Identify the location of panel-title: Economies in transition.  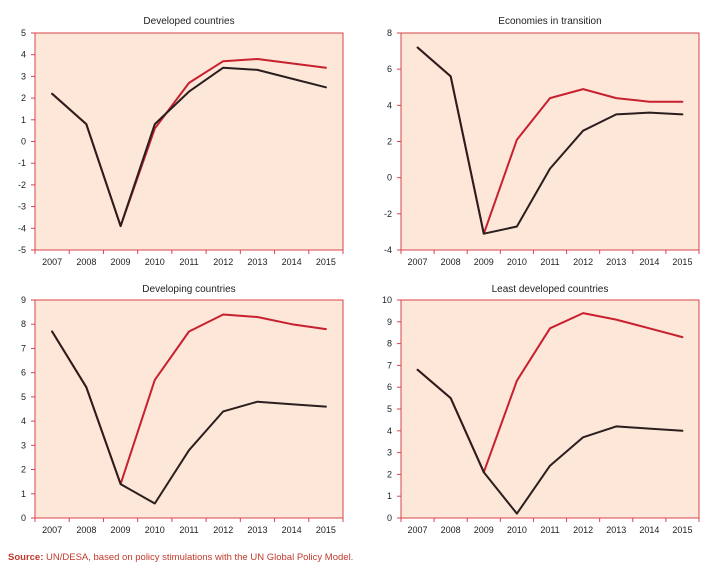
(549, 21).